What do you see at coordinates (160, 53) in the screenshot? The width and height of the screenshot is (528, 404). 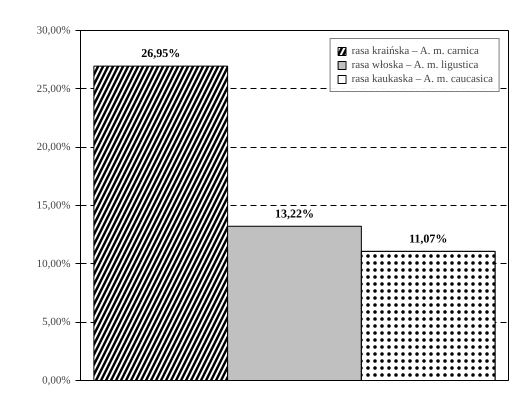 I see `data-label: 26,95%` at bounding box center [160, 53].